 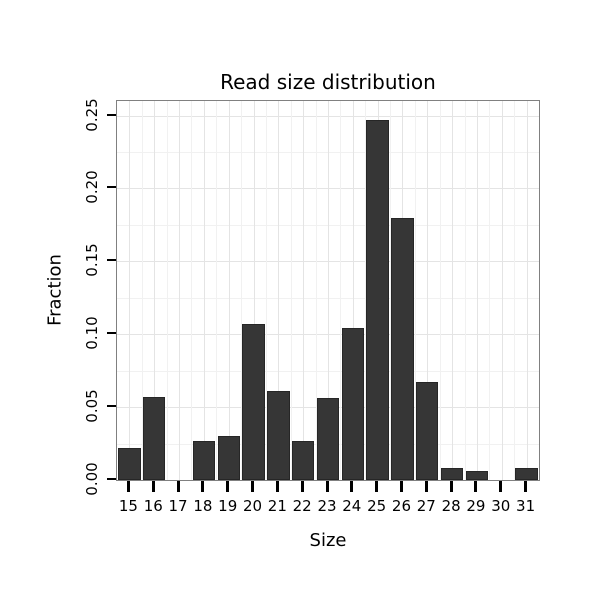 I want to click on y-tick-label: 0.20, so click(x=92, y=187).